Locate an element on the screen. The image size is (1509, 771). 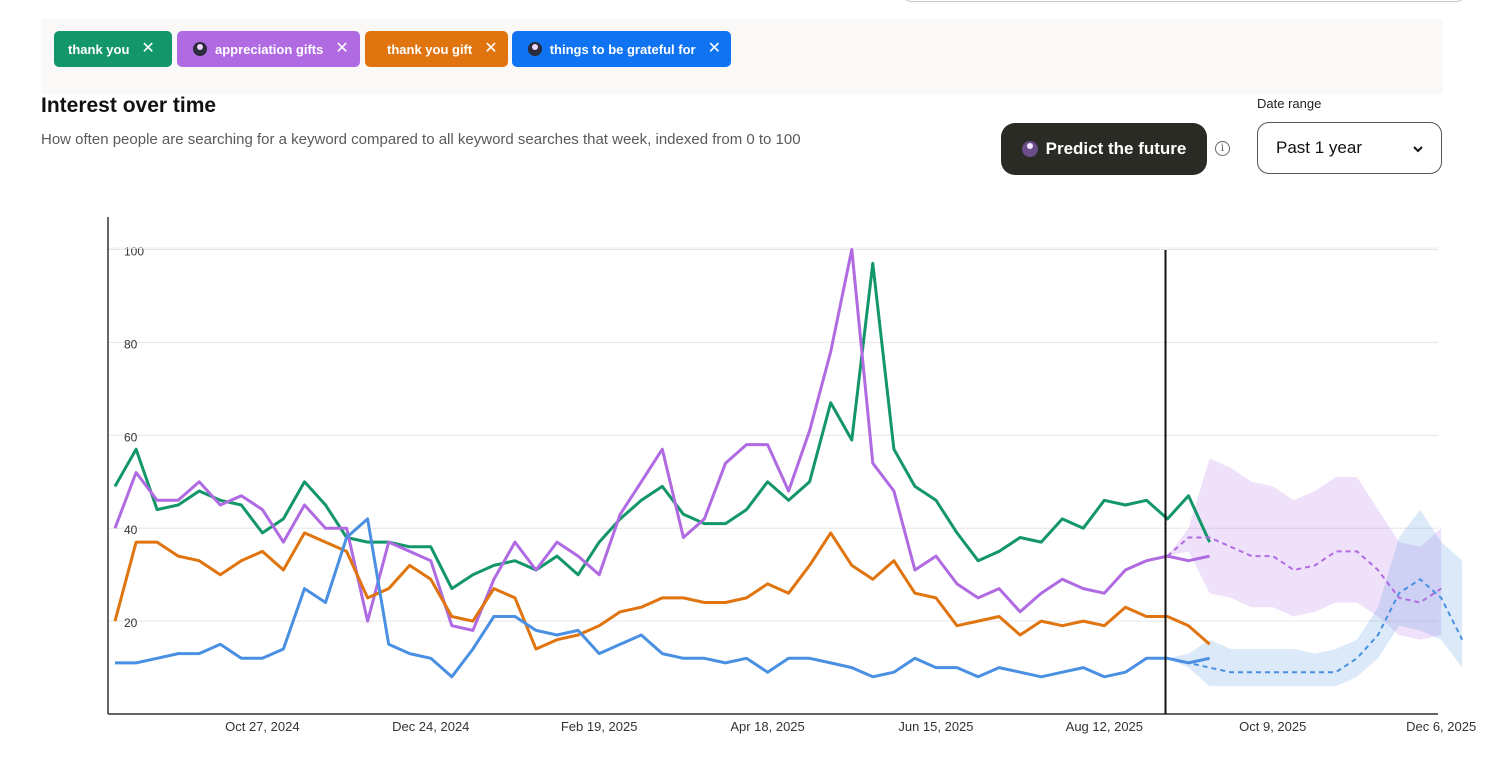
x-tick-label: Aug 12, 2025 is located at coordinates (1104, 726).